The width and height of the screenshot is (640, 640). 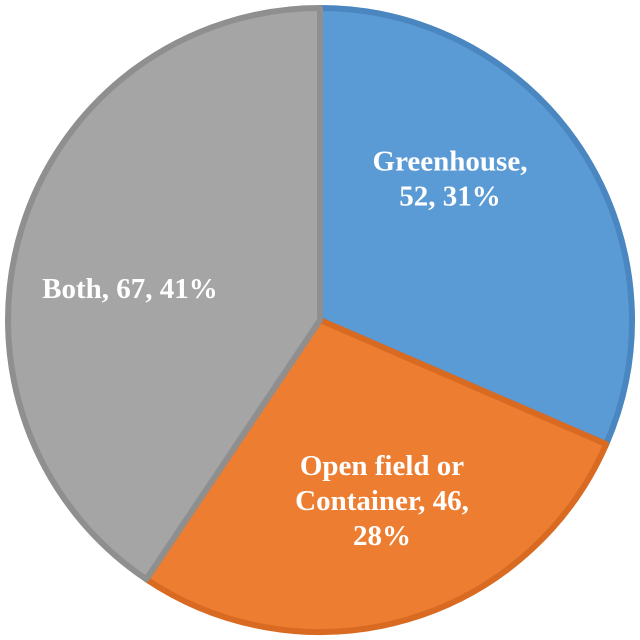 I want to click on data-label-line: Both, 67, 41%, so click(x=130, y=289).